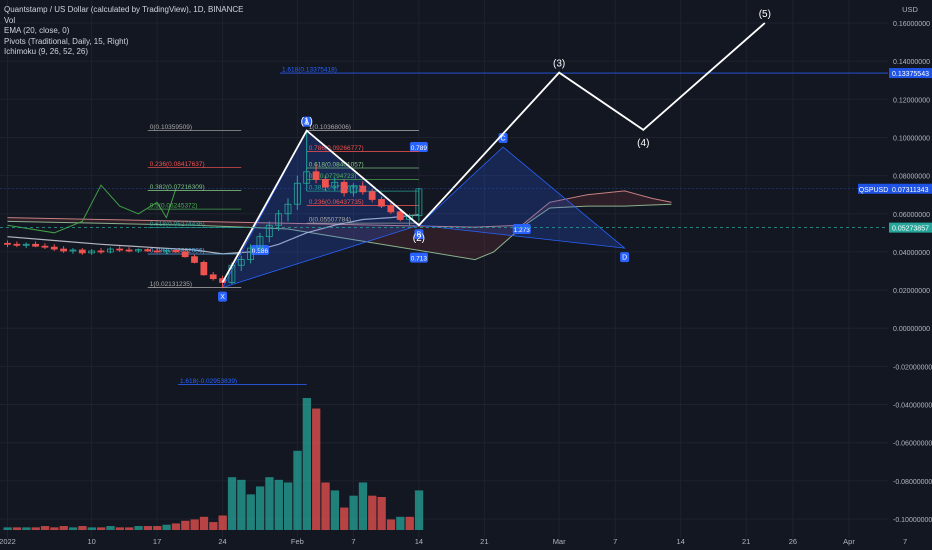 The width and height of the screenshot is (932, 550). I want to click on price-axis-tick: 0.16000000, so click(911, 24).